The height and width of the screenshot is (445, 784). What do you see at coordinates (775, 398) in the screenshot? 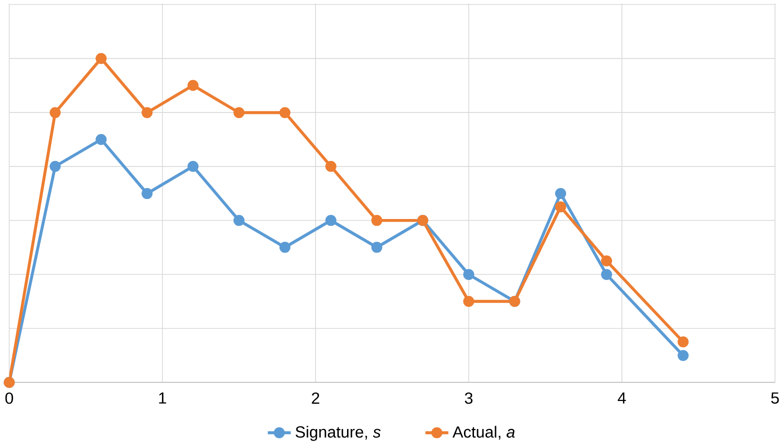
I see `x-tick-label: 5` at bounding box center [775, 398].